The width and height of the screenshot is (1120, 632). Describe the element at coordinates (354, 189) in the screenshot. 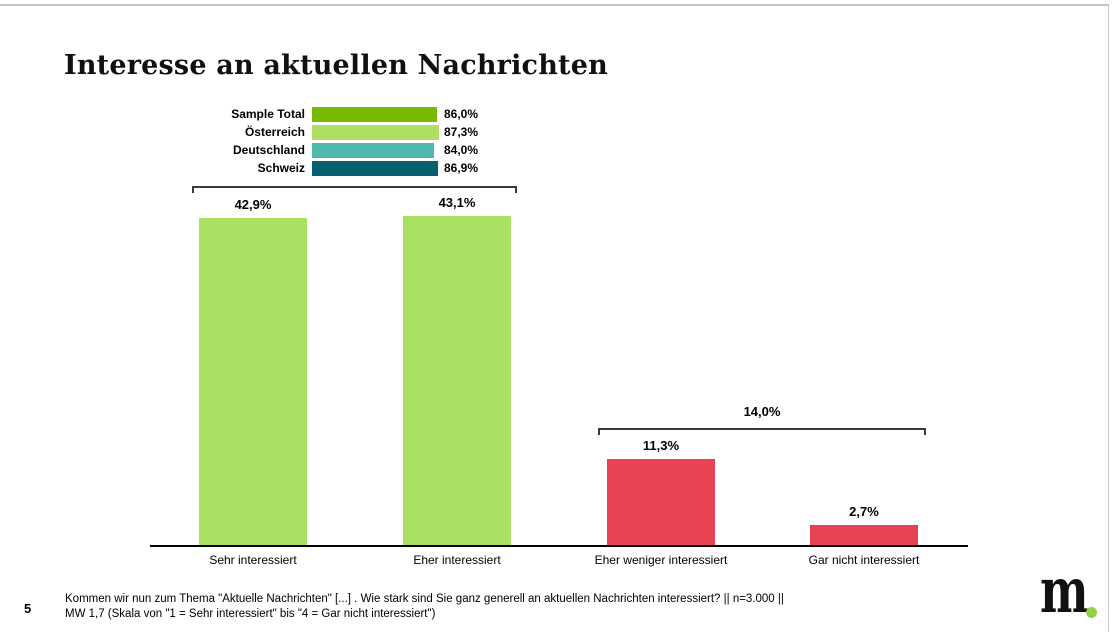

I see `top2-bracket` at that location.